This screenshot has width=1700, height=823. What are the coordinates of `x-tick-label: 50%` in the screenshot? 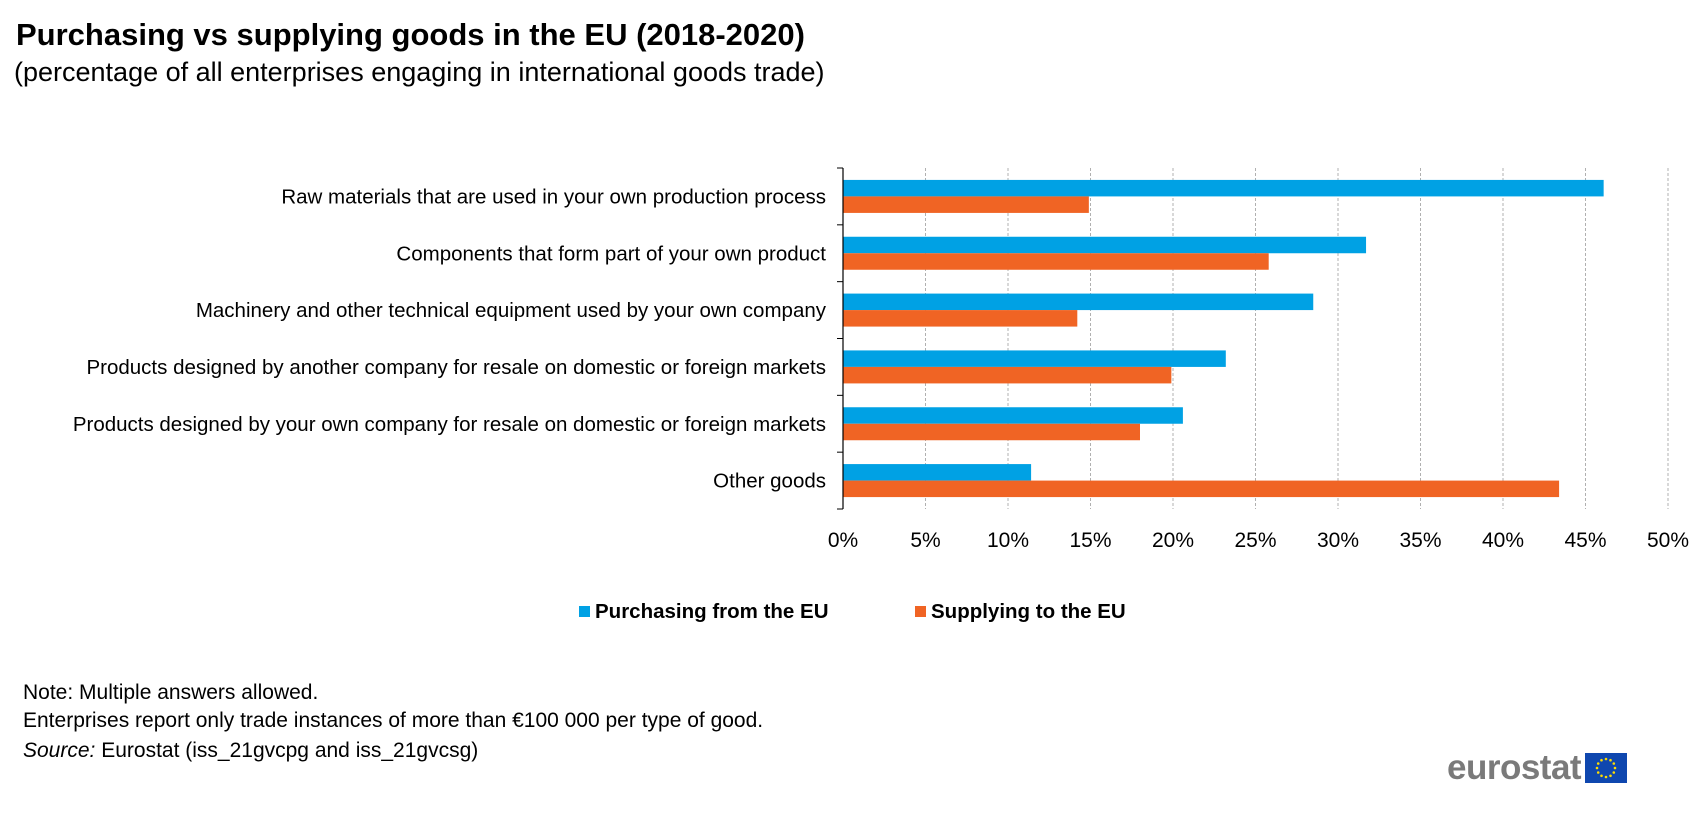 It's located at (1668, 540).